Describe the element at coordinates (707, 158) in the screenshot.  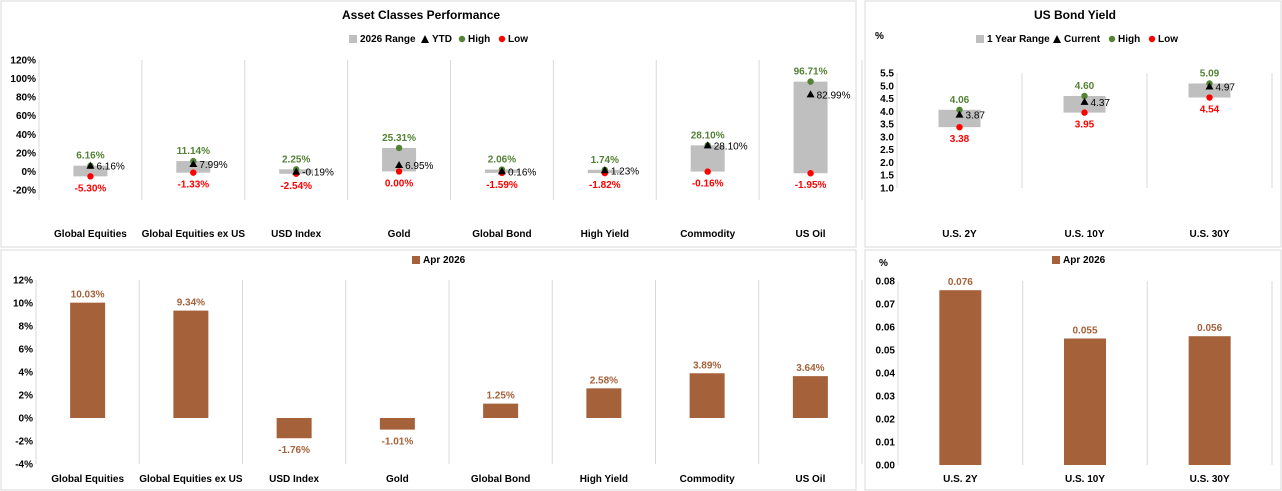
I see `range-bar` at that location.